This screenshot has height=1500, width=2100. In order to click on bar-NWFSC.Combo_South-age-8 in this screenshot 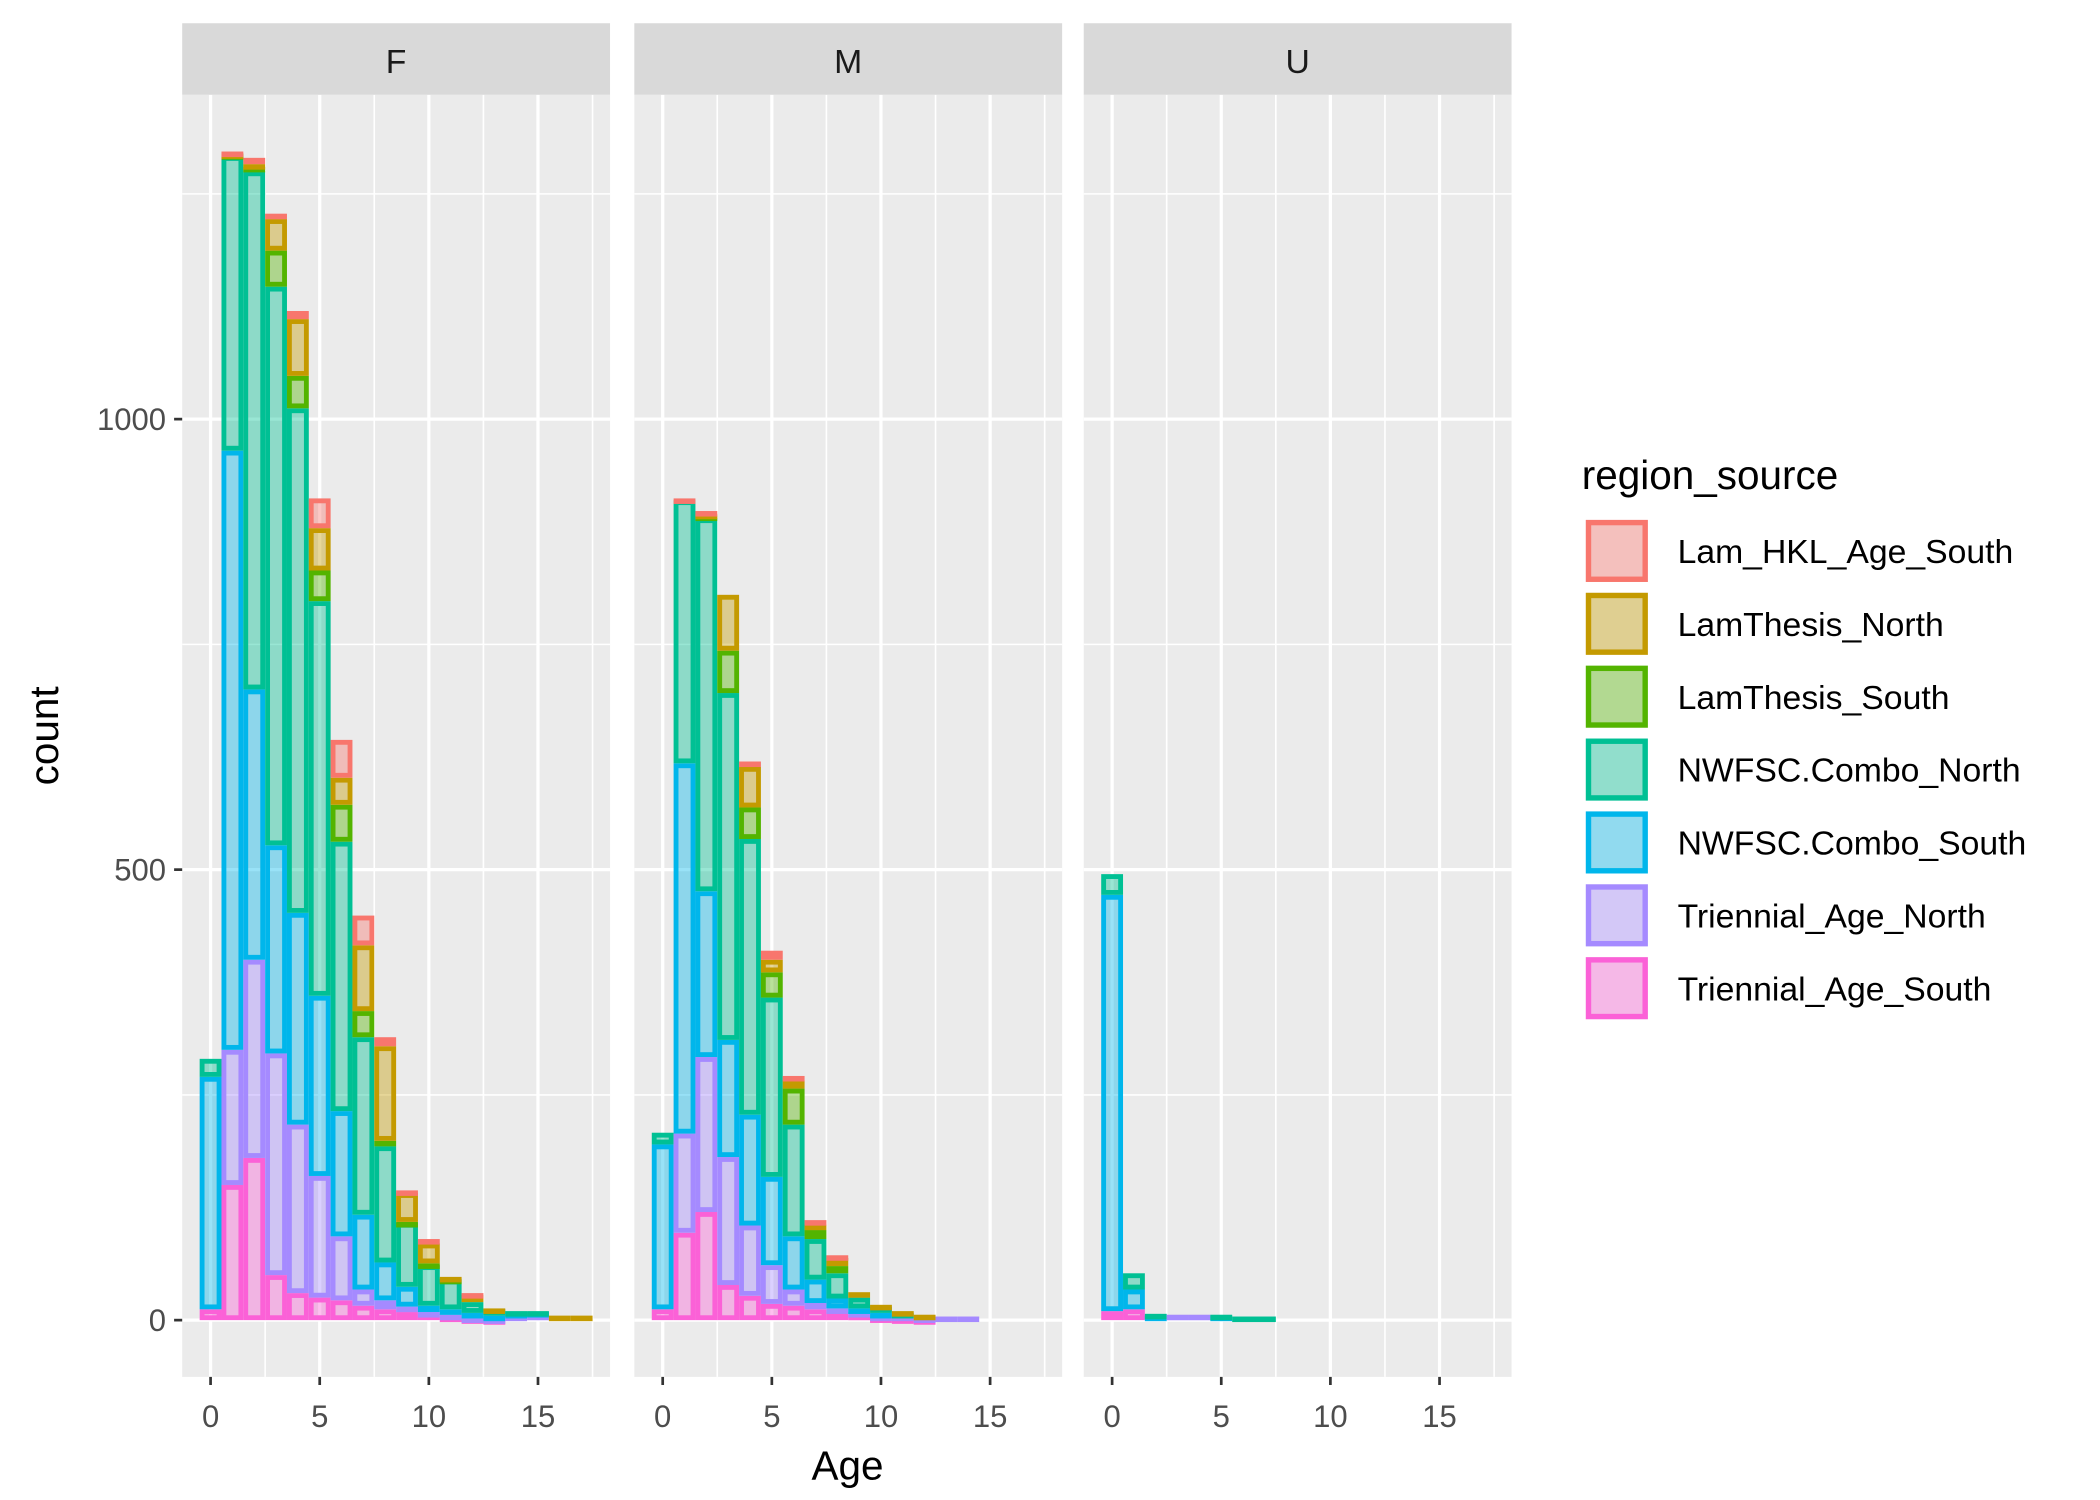, I will do `click(385, 1281)`.